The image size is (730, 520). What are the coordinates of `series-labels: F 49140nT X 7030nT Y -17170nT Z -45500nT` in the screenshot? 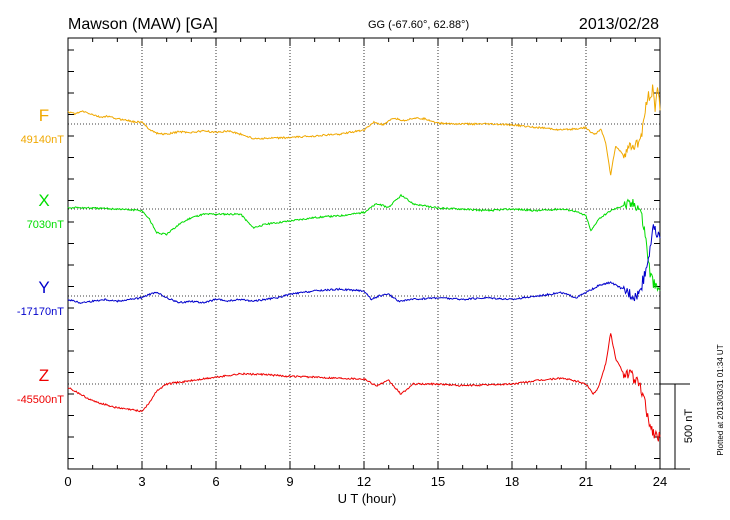 It's located at (40, 256).